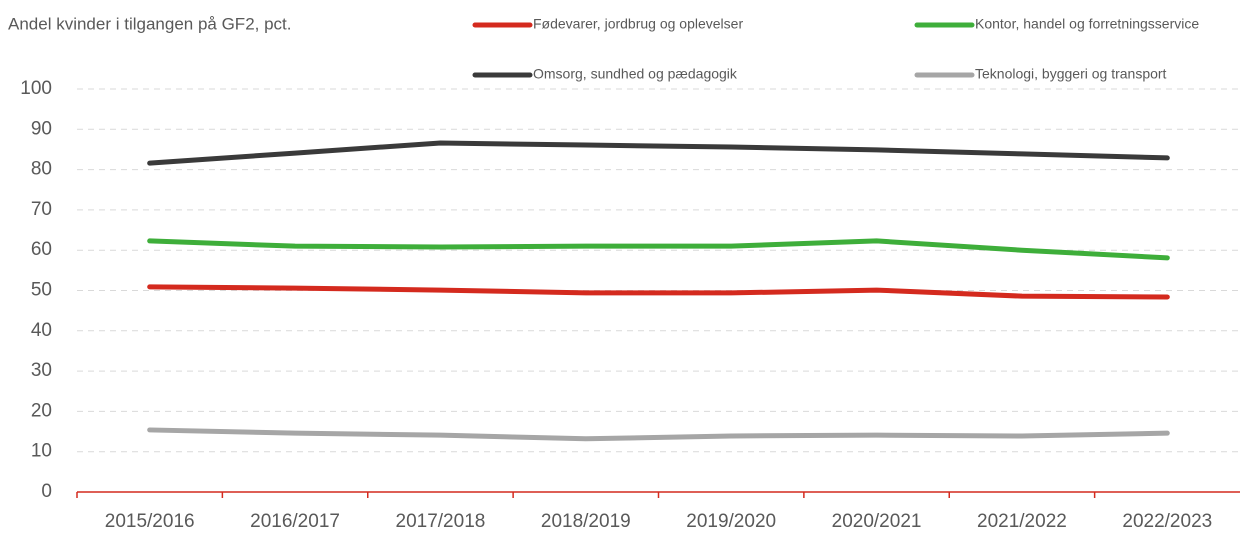 The width and height of the screenshot is (1240, 533). What do you see at coordinates (41, 249) in the screenshot?
I see `y-tick-label: 60` at bounding box center [41, 249].